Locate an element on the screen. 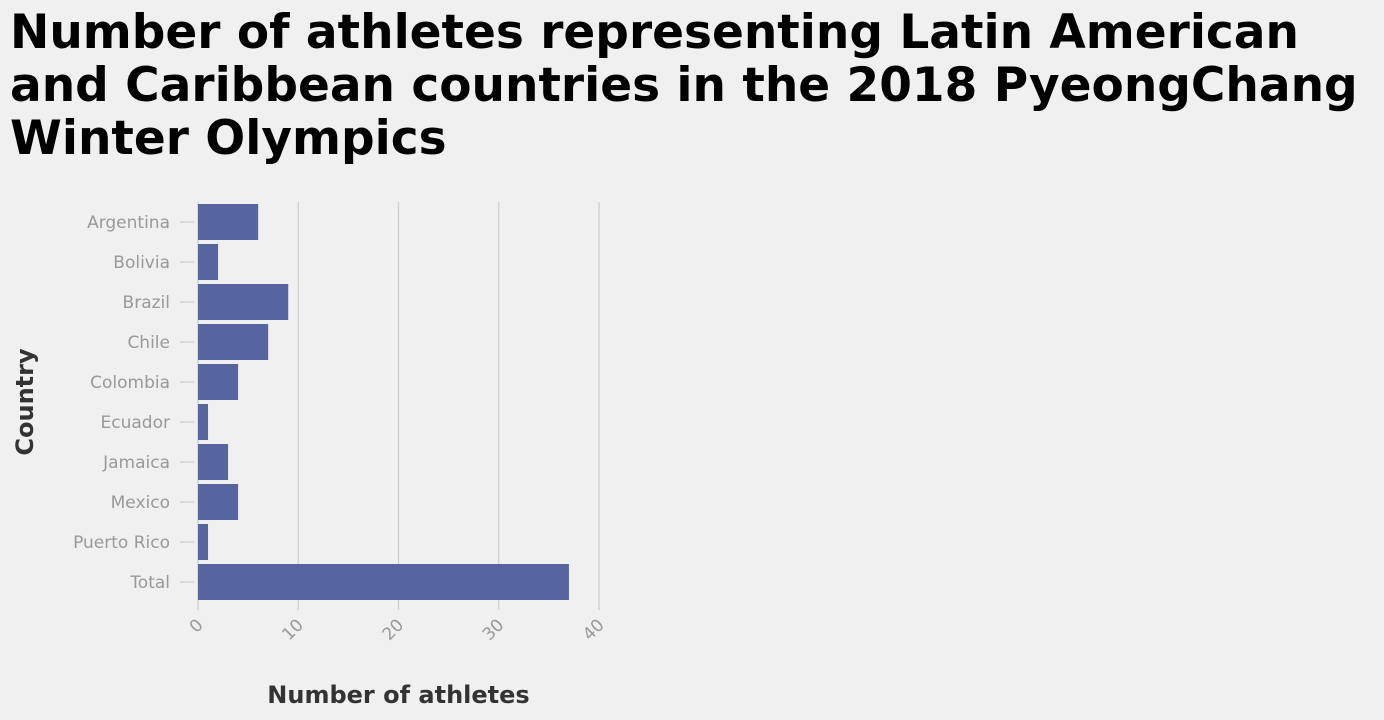 Image resolution: width=1384 pixels, height=720 pixels. x-axis-title: Number of athletes is located at coordinates (398, 695).